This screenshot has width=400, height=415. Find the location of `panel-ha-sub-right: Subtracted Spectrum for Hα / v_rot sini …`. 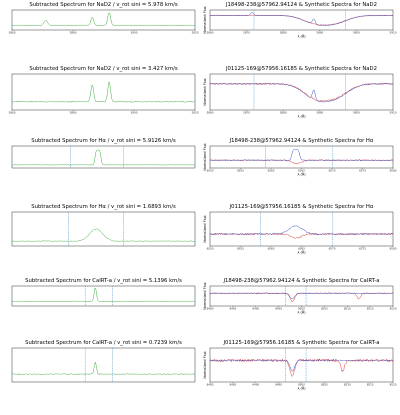

panel-ha-sub-right: Subtracted Spectrum for Hα / v_rot sini … is located at coordinates (103, 225).